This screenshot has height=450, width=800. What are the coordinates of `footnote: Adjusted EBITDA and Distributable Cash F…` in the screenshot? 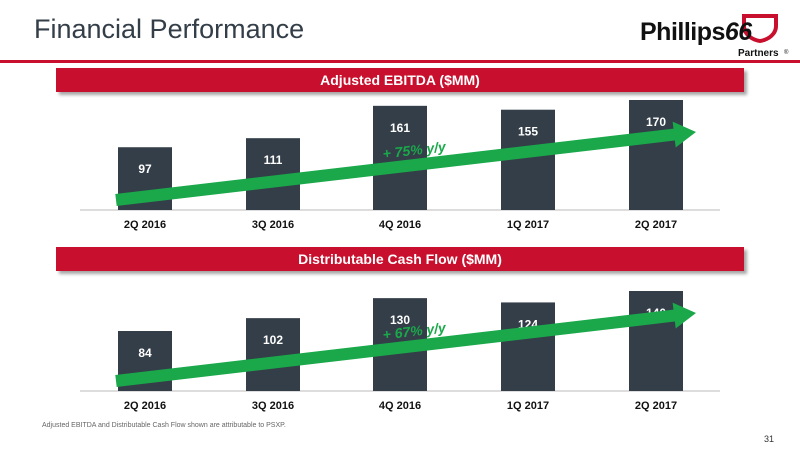 It's located at (164, 425).